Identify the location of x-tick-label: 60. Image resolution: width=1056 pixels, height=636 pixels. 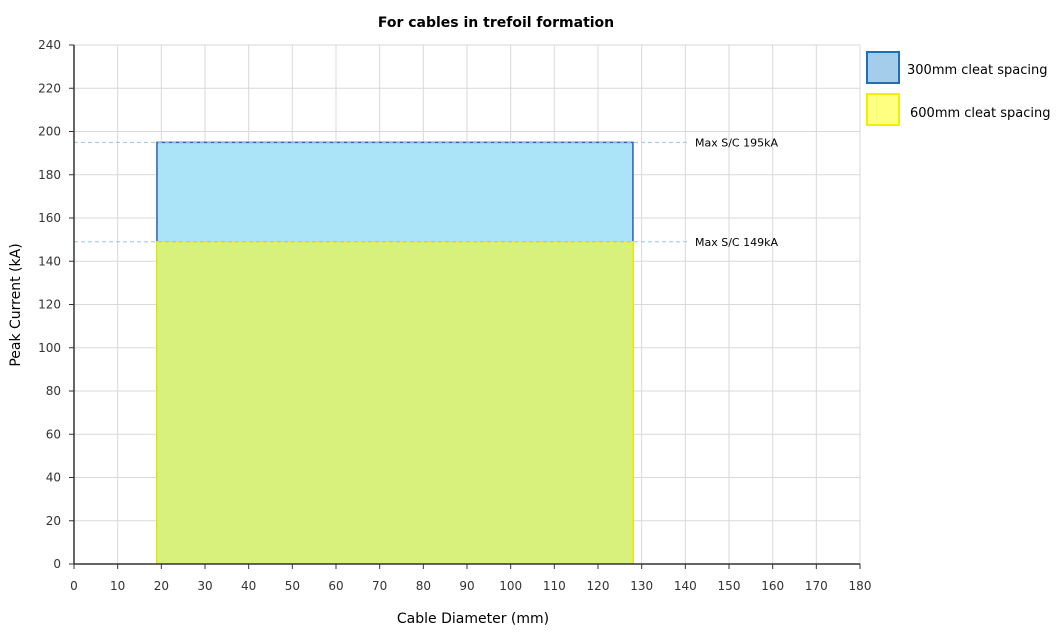
(335, 586).